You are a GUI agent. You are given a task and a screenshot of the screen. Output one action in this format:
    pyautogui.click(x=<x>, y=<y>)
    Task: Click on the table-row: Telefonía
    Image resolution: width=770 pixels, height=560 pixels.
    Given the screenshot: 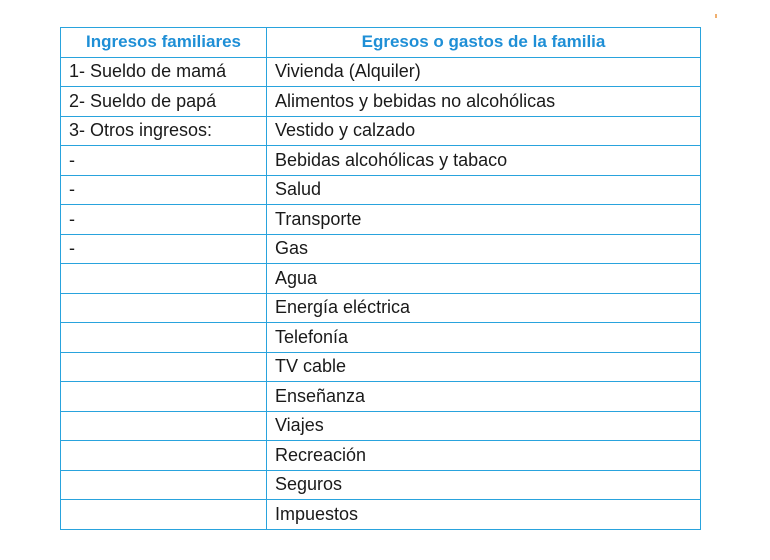 What is the action you would take?
    pyautogui.click(x=380, y=337)
    